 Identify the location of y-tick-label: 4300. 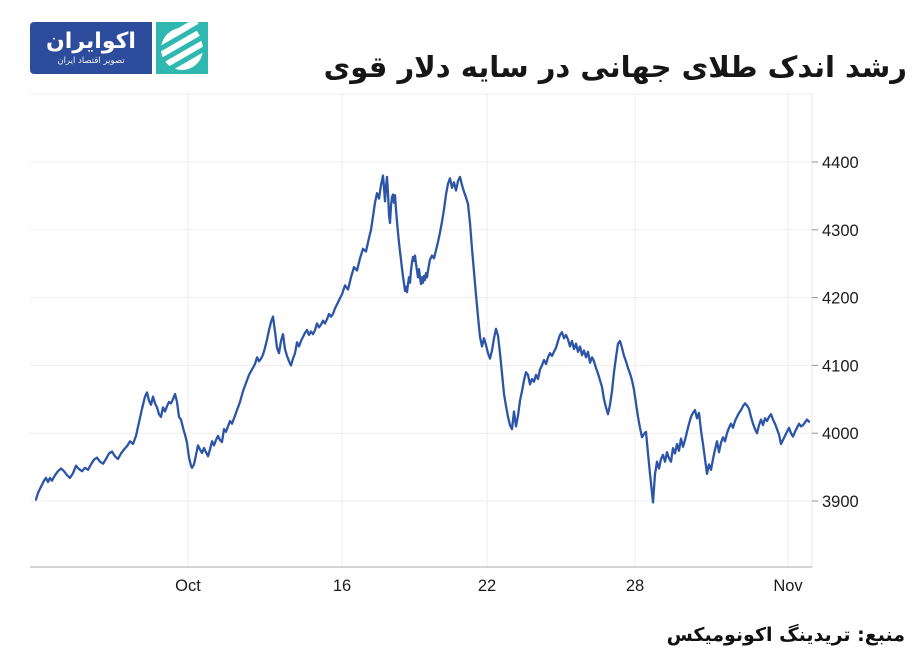
(840, 231).